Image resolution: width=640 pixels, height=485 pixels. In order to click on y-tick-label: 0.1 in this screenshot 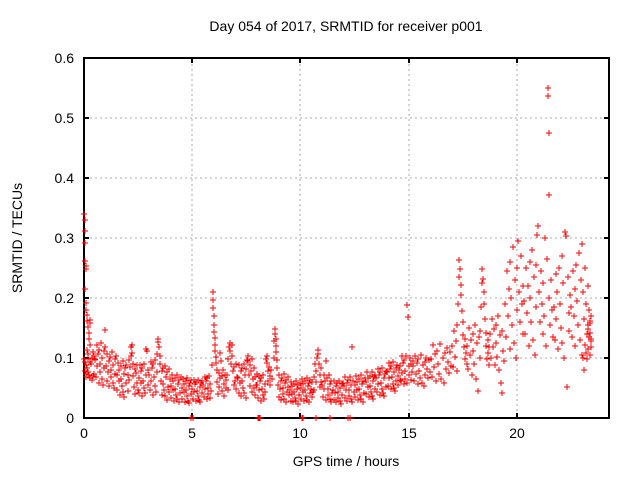, I will do `click(65, 358)`.